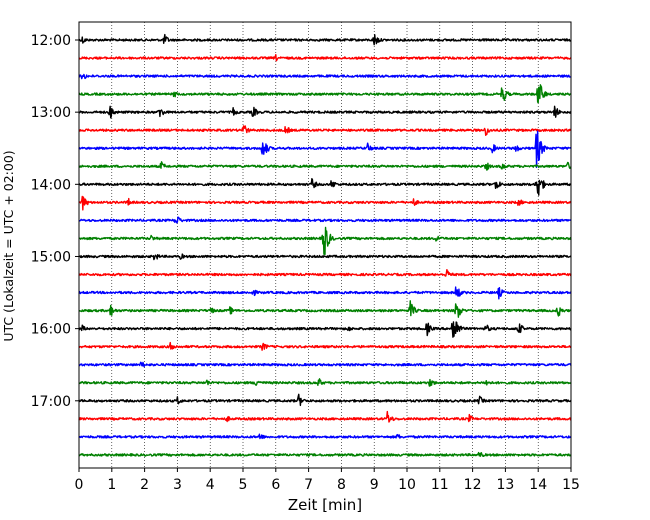 The width and height of the screenshot is (650, 520). What do you see at coordinates (275, 485) in the screenshot?
I see `x-tick-label: 6` at bounding box center [275, 485].